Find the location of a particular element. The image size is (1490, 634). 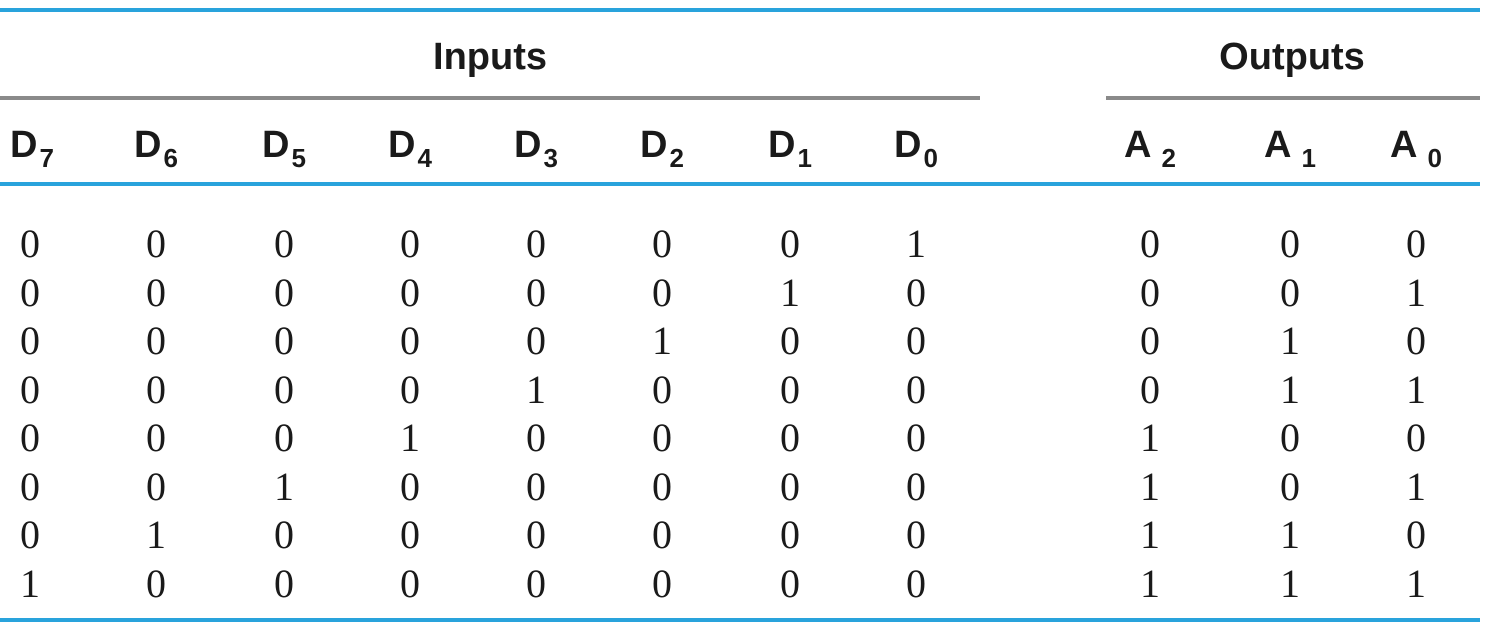

header-d4: D4 is located at coordinates (410, 148).